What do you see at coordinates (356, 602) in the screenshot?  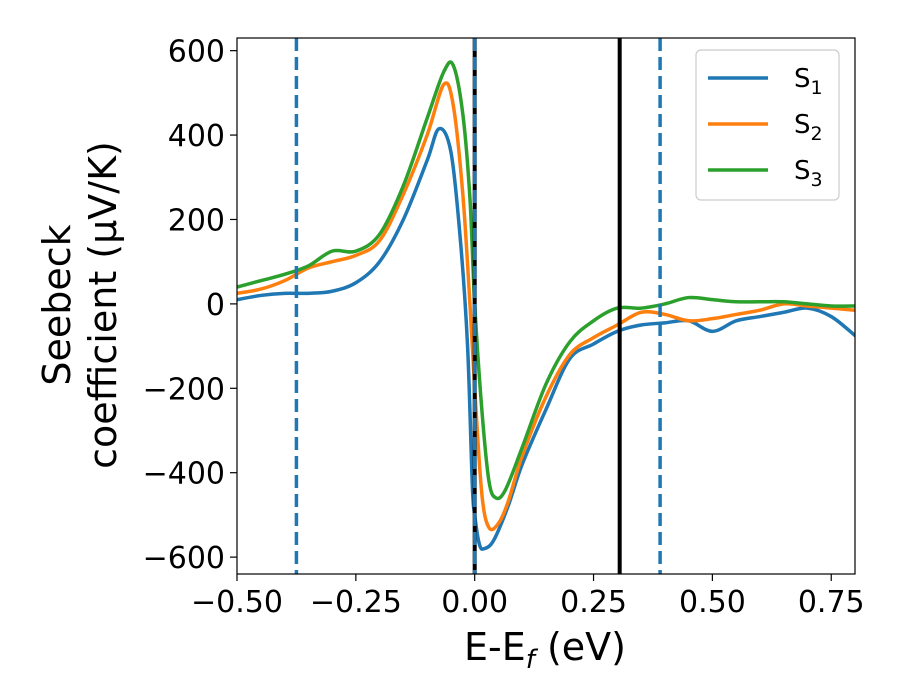 I see `x-tick-label: −0.25` at bounding box center [356, 602].